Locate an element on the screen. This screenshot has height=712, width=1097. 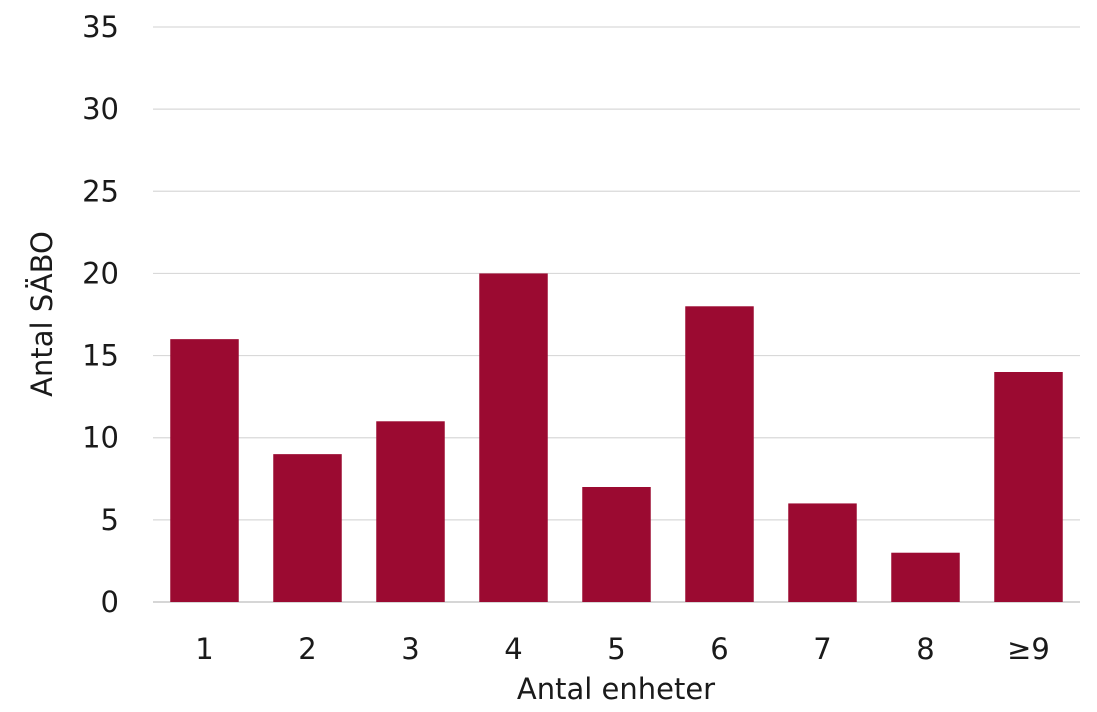
x-tick-label: 3 is located at coordinates (410, 649).